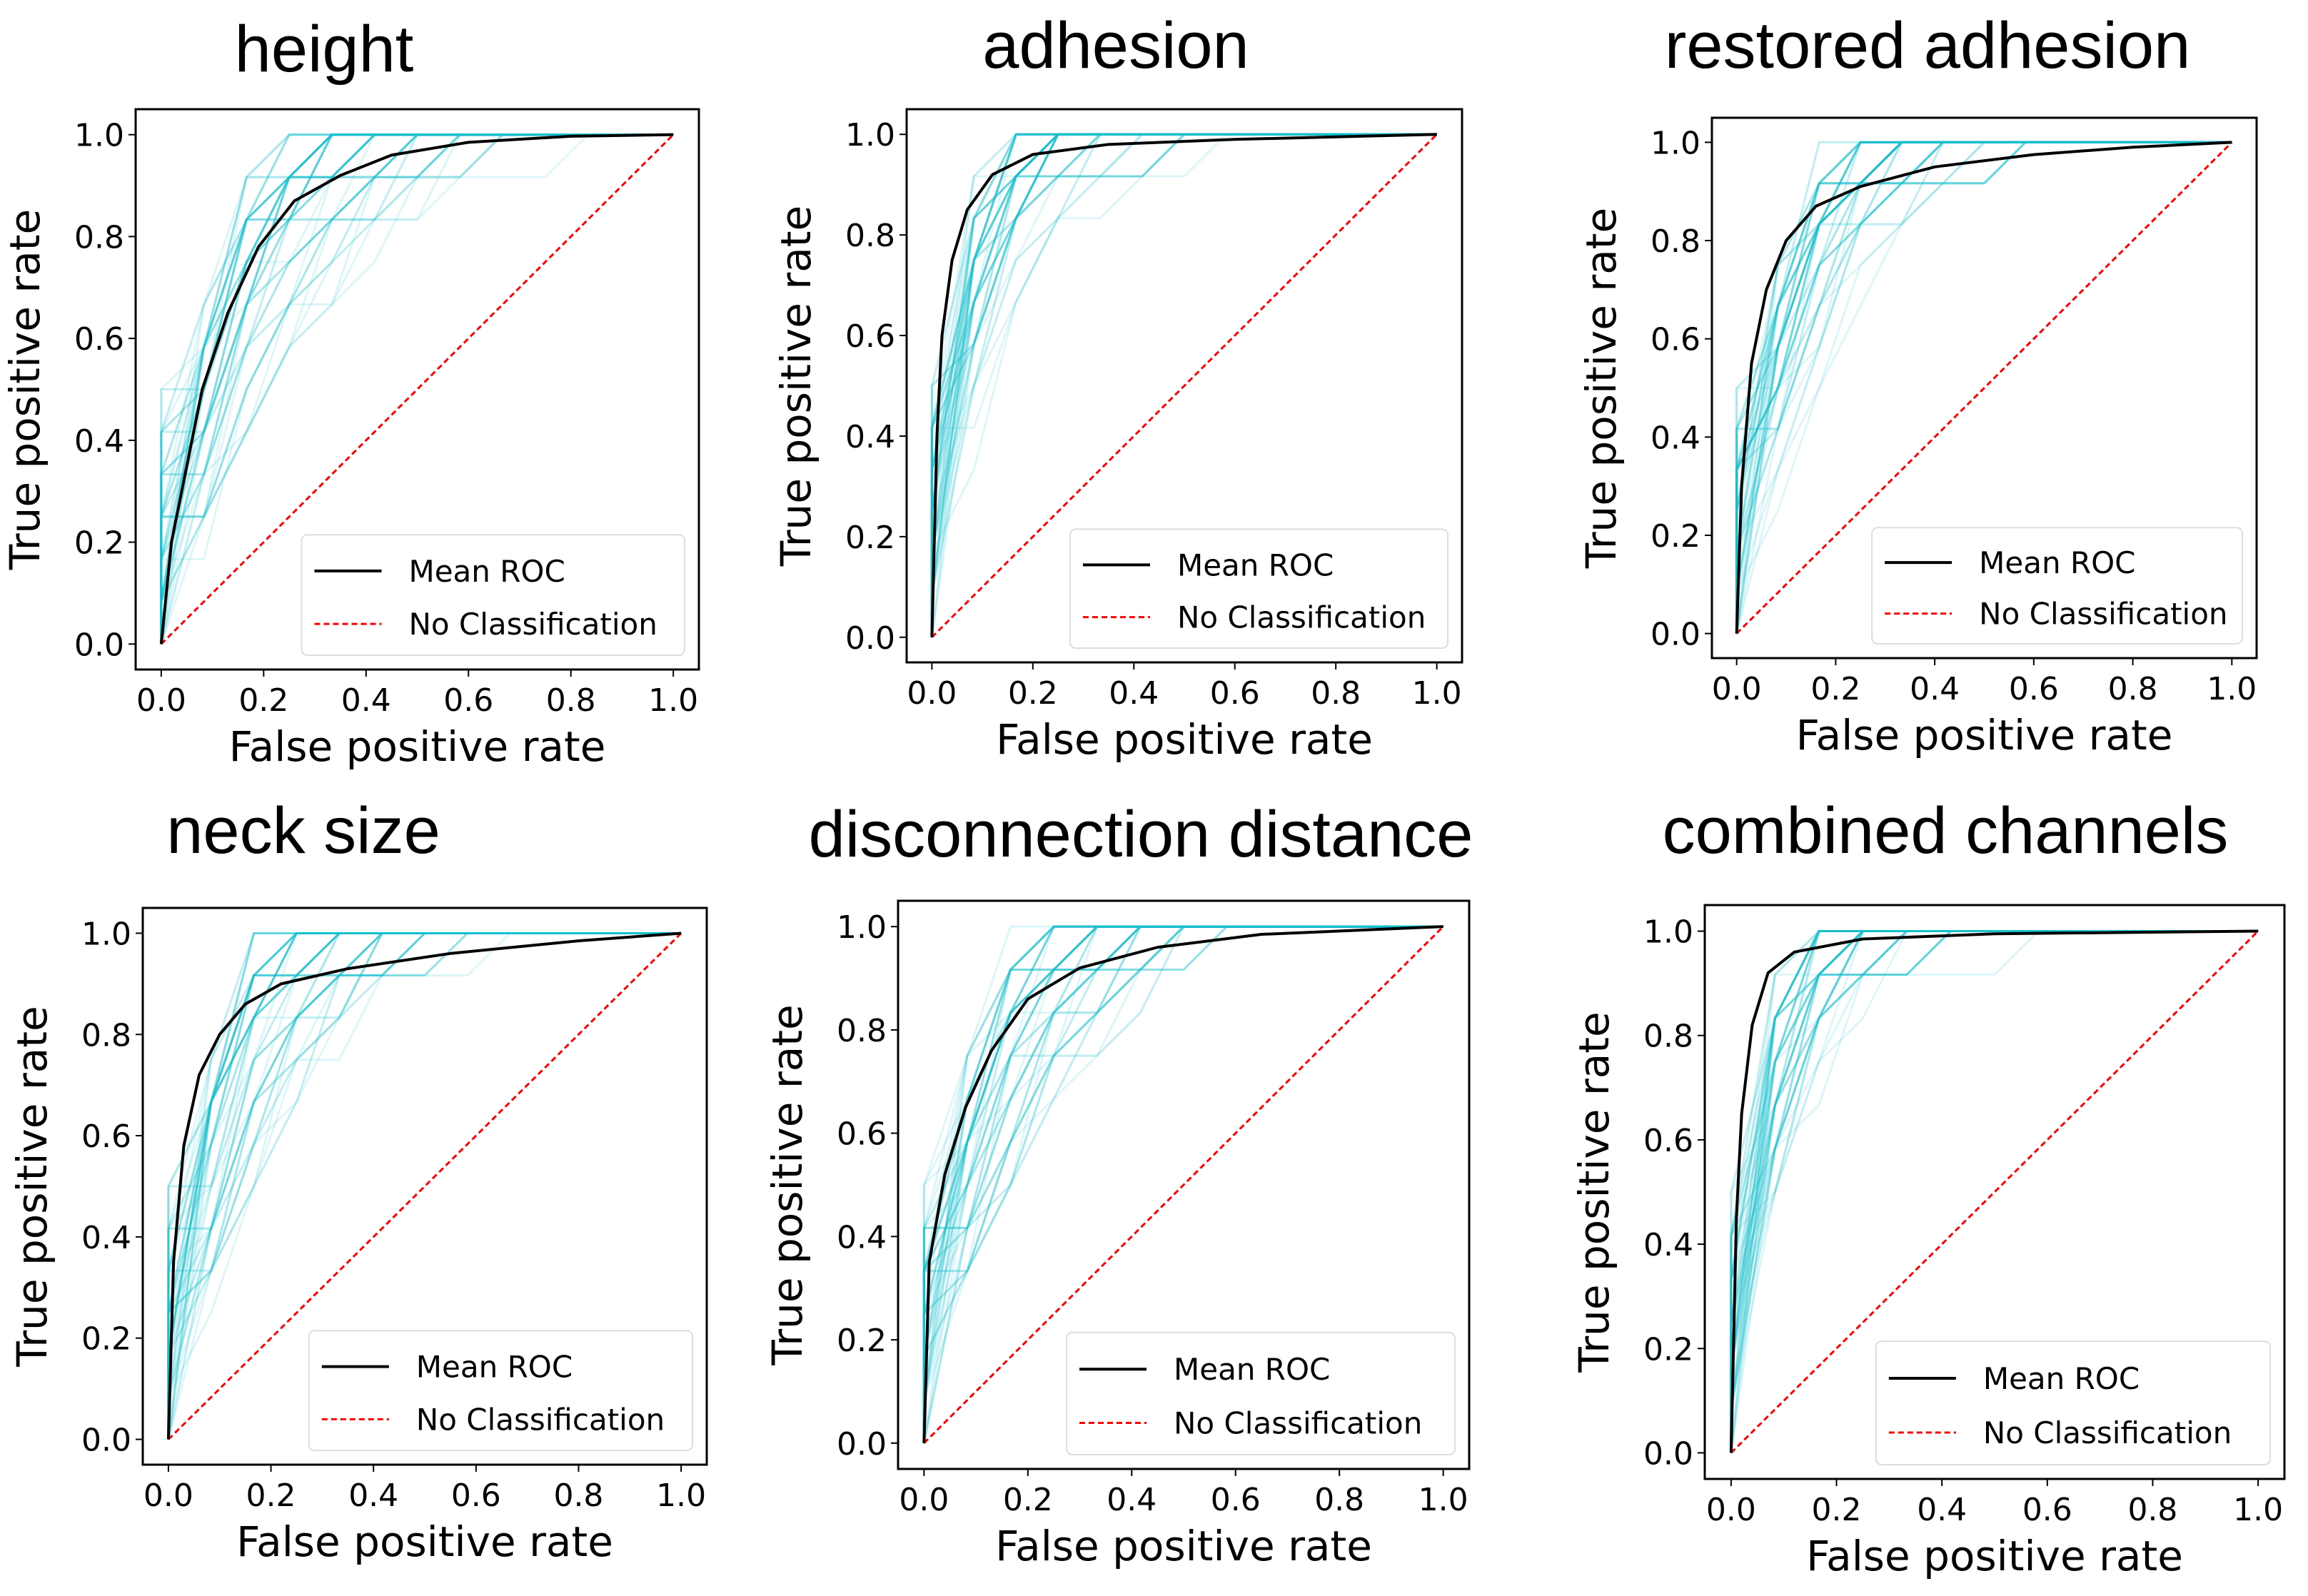 The height and width of the screenshot is (1596, 2308). I want to click on x-tick-label: 0.4, so click(1935, 689).